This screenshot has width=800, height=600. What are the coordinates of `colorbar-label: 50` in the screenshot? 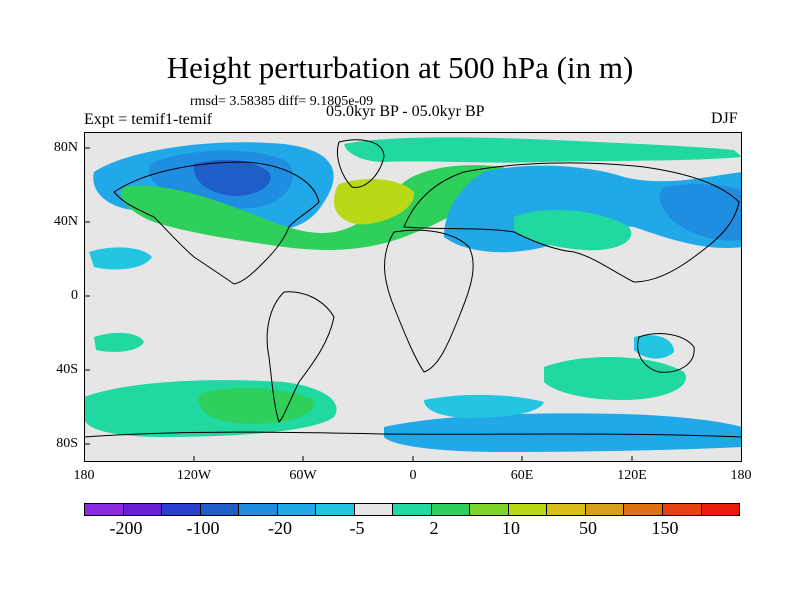 It's located at (588, 528).